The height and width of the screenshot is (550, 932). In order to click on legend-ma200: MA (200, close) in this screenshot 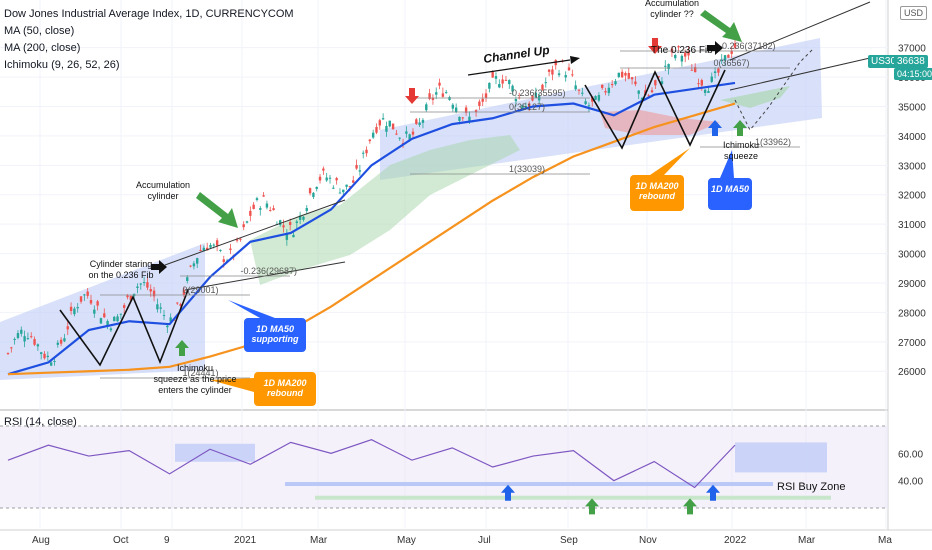, I will do `click(42, 48)`.